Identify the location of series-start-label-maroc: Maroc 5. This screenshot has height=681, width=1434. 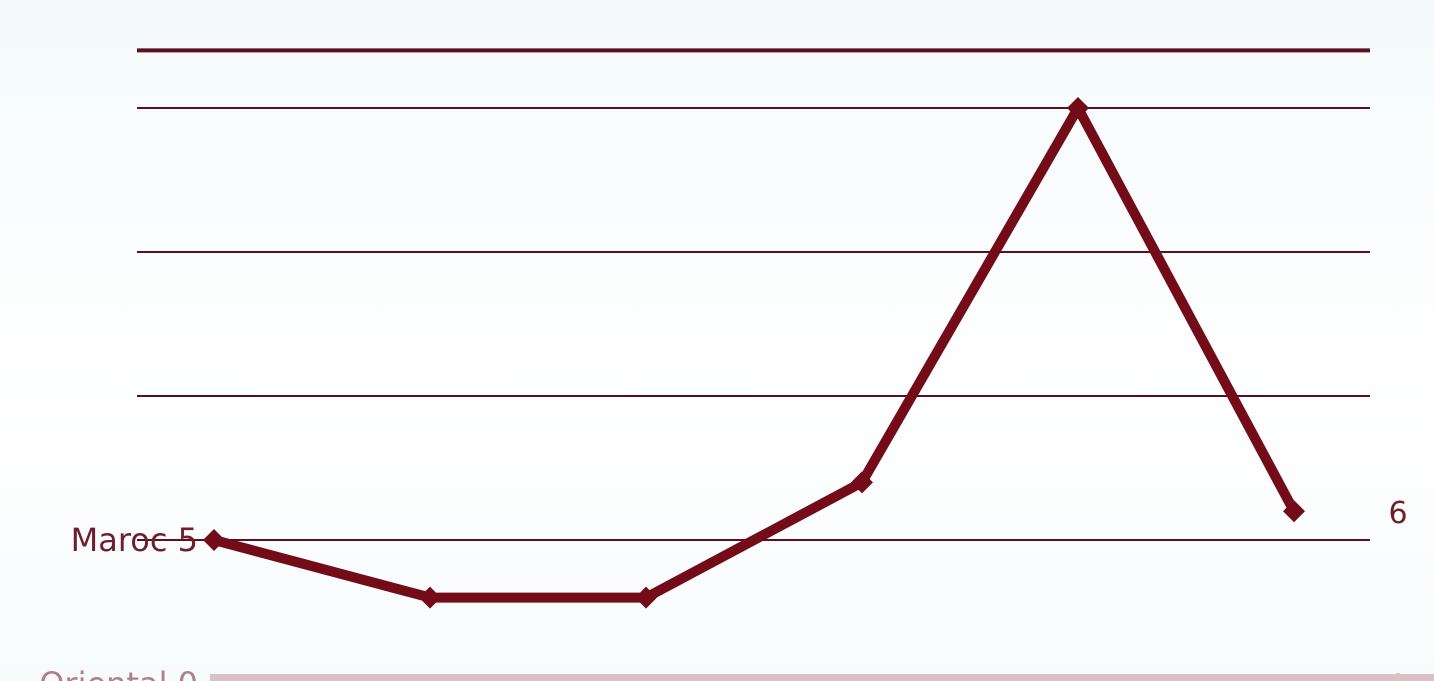
(134, 540).